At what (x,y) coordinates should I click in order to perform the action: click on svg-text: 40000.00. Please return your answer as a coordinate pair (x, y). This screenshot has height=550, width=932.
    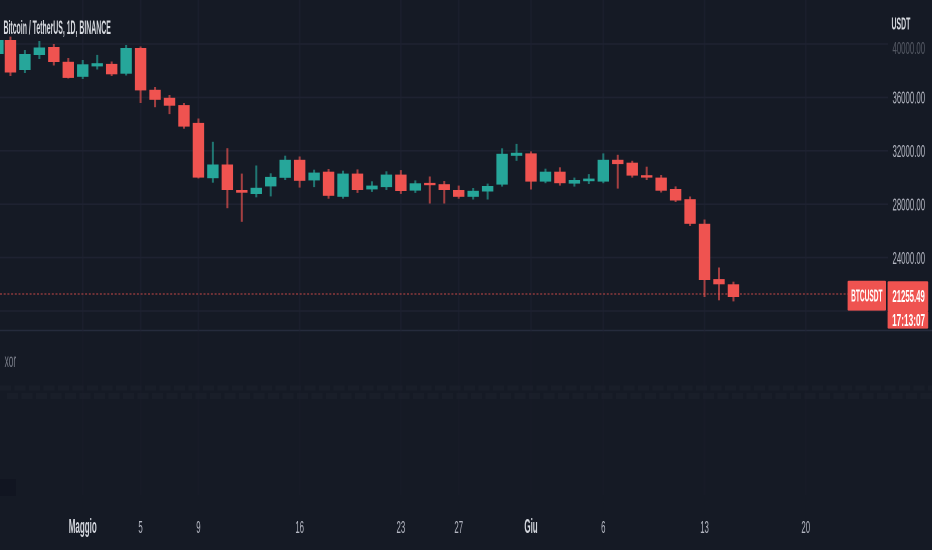
    Looking at the image, I should click on (909, 47).